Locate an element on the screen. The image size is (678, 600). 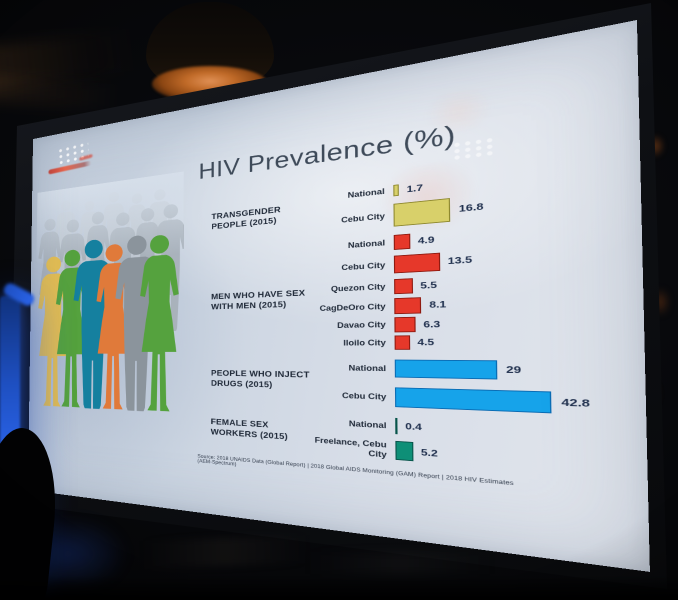
wall-texture is located at coordinates (59, 93).